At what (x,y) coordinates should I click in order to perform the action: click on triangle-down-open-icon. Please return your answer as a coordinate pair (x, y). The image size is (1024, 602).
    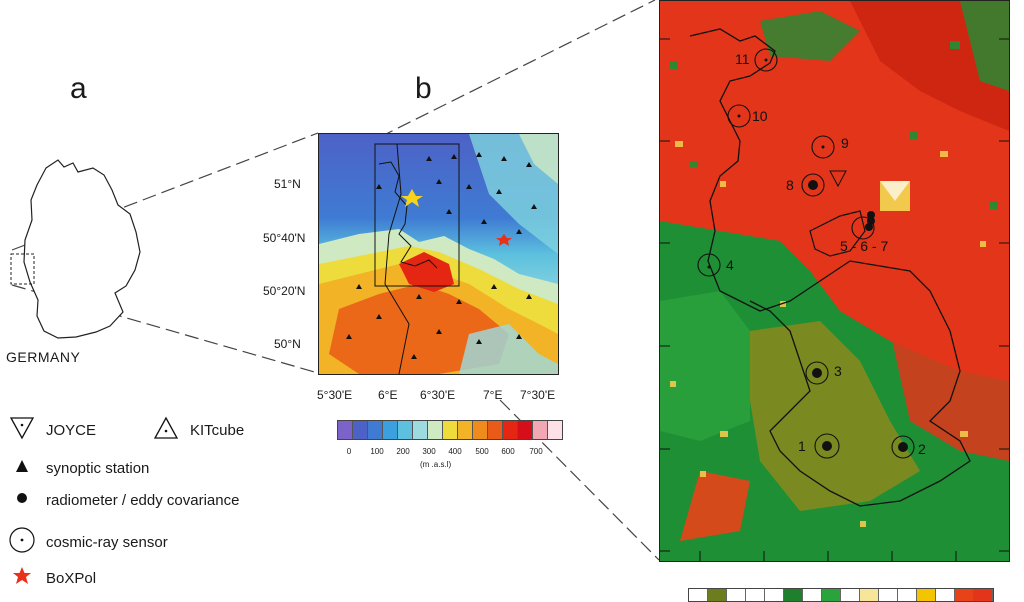
    Looking at the image, I should click on (22, 430).